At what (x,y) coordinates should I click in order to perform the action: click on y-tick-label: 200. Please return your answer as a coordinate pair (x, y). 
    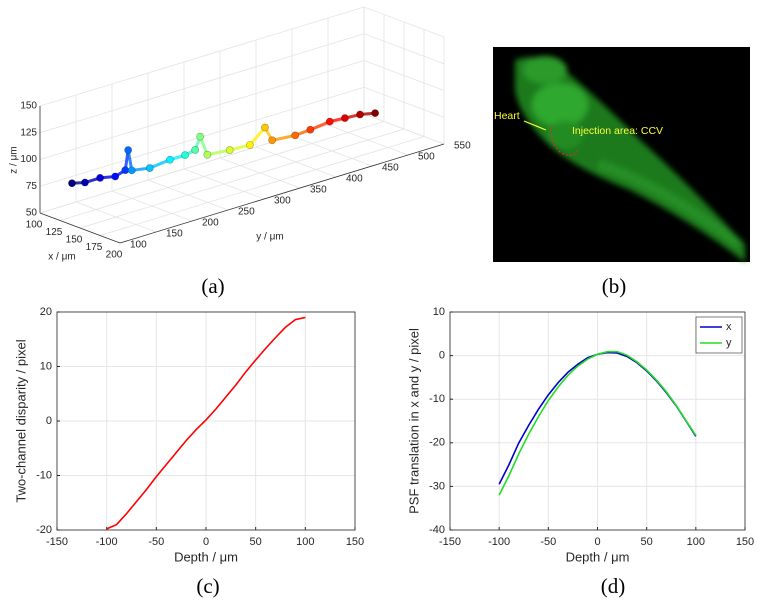
    Looking at the image, I should click on (210, 223).